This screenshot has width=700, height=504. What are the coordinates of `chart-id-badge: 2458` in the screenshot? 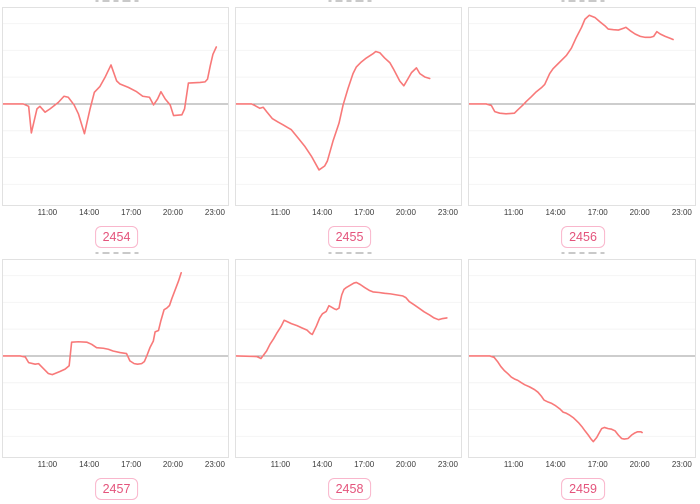 It's located at (349, 489).